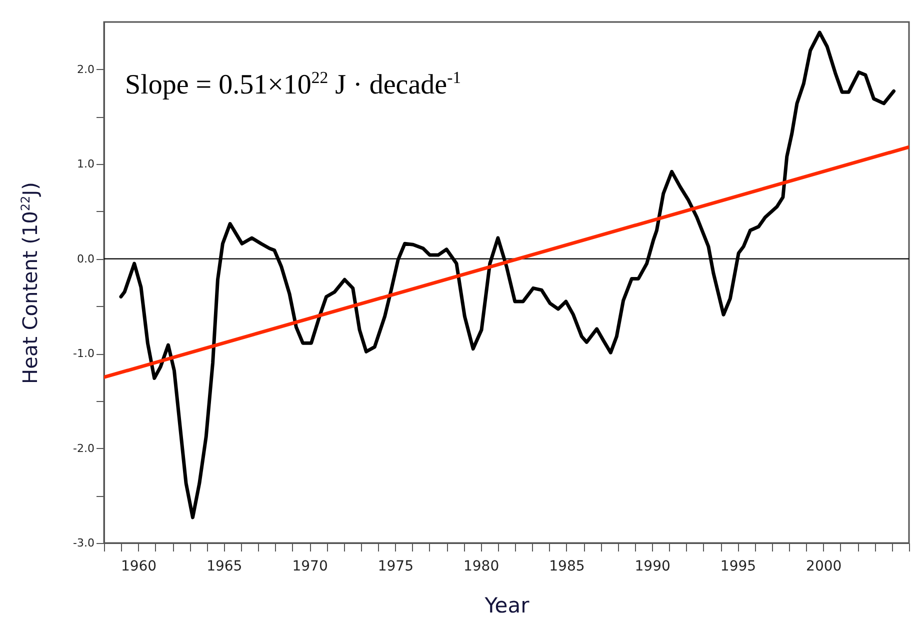 The image size is (912, 624). I want to click on x-tick-label: 2000, so click(824, 566).